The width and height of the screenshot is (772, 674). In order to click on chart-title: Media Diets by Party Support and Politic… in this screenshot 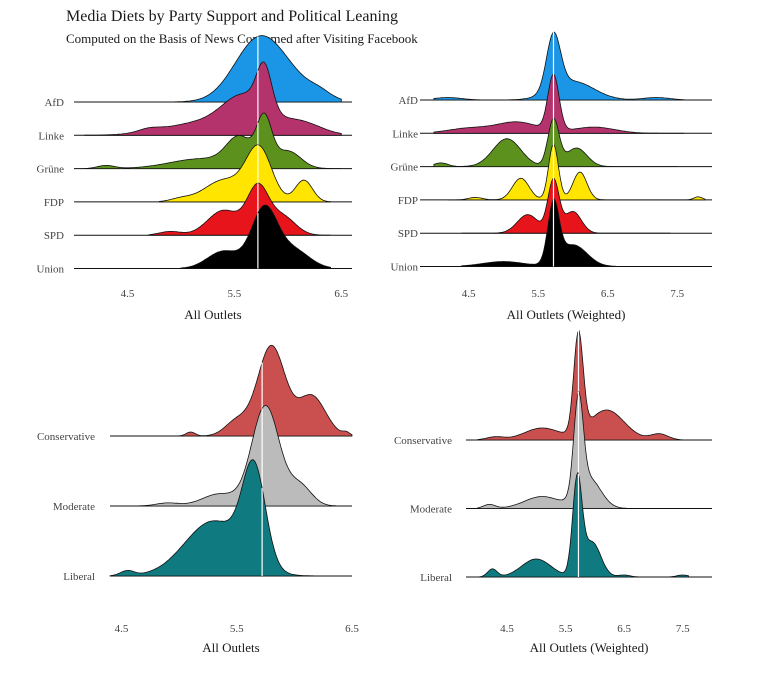, I will do `click(232, 16)`.